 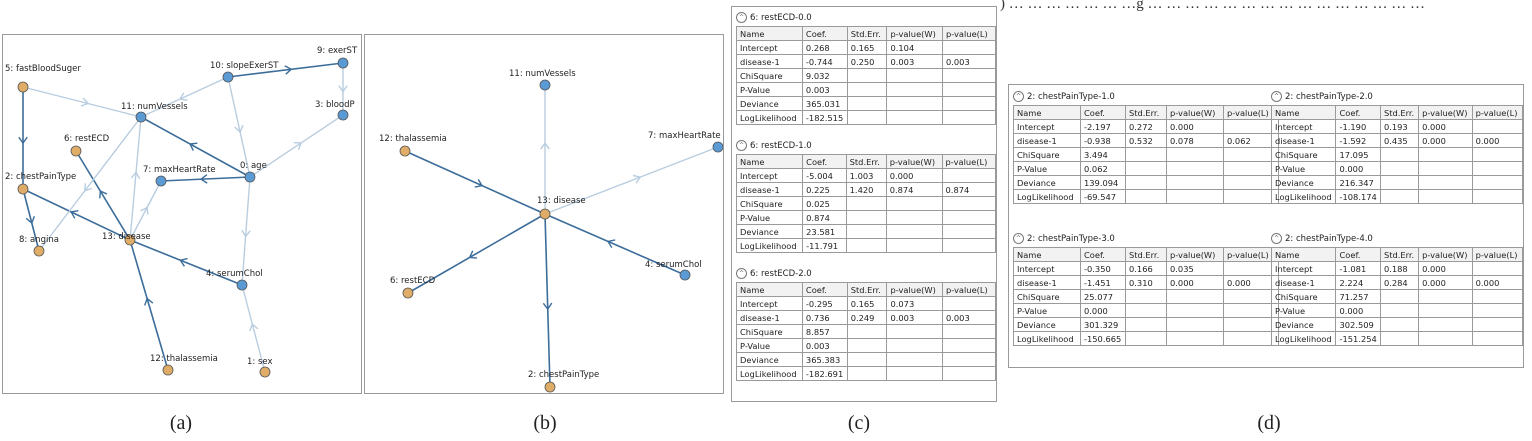 What do you see at coordinates (769, 303) in the screenshot?
I see `table-cell: Intercept` at bounding box center [769, 303].